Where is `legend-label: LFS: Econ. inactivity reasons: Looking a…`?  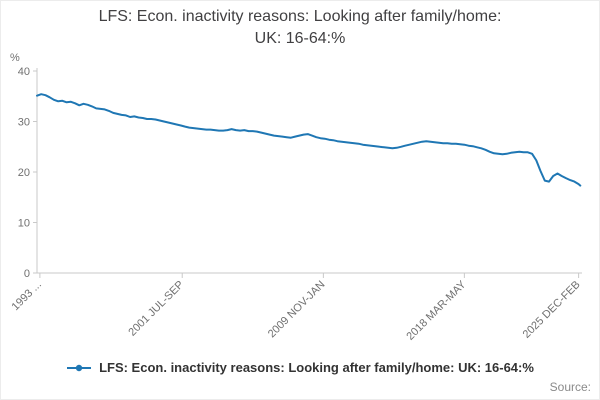 legend-label: LFS: Econ. inactivity reasons: Looking a… is located at coordinates (316, 367).